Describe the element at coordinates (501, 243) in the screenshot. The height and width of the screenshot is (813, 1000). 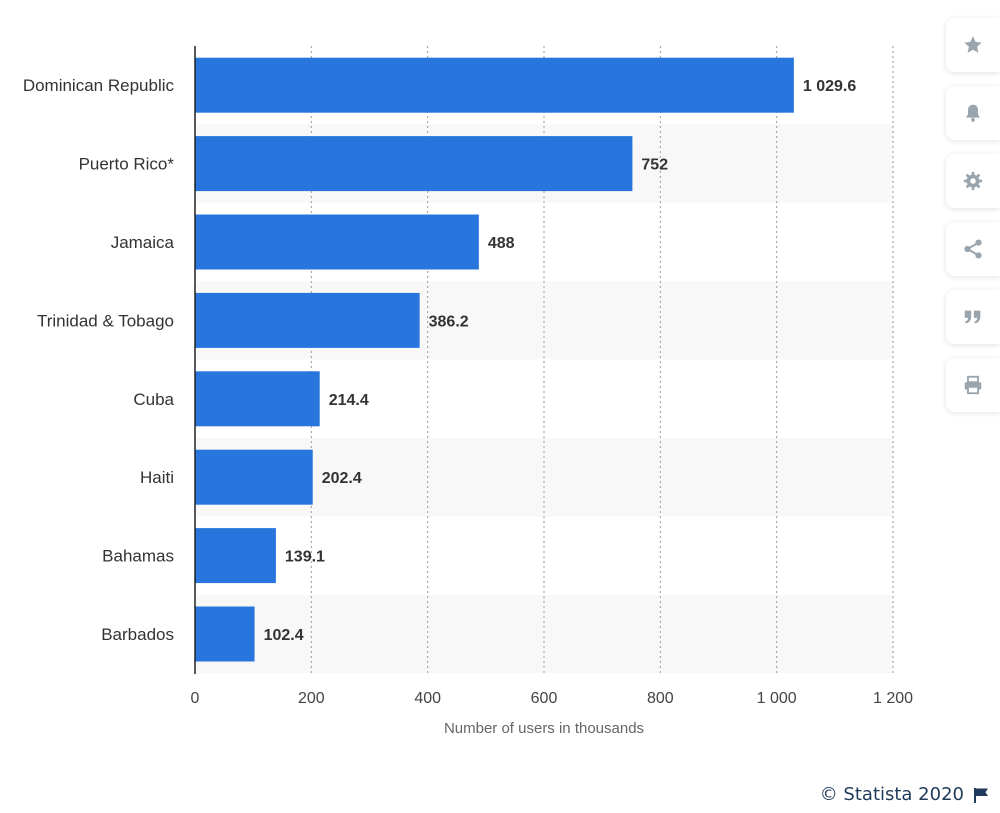
I see `value-label: 488` at that location.